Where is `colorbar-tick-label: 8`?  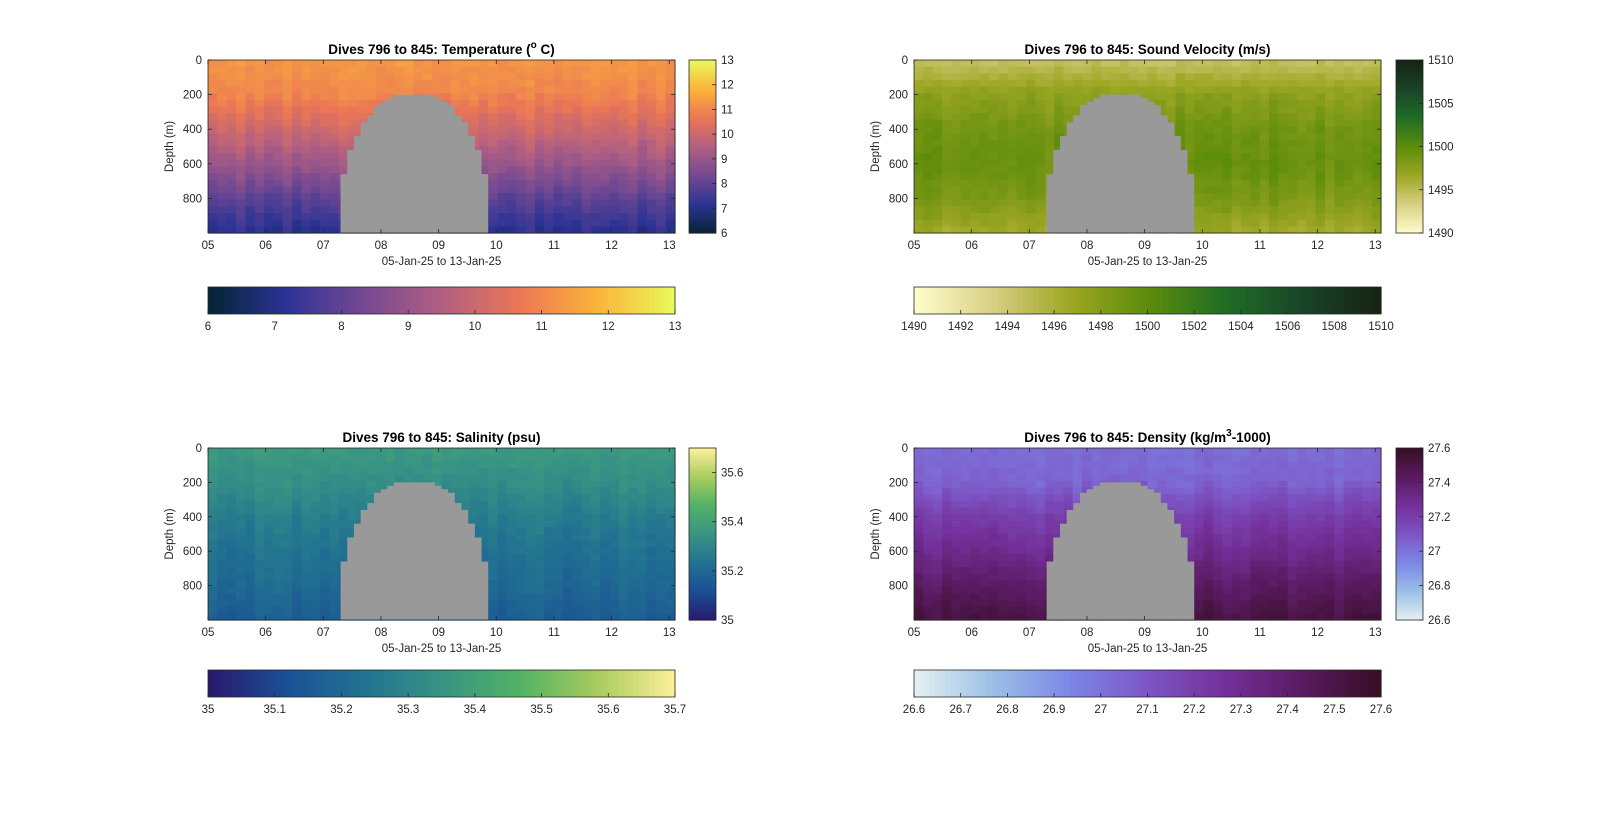
colorbar-tick-label: 8 is located at coordinates (724, 185).